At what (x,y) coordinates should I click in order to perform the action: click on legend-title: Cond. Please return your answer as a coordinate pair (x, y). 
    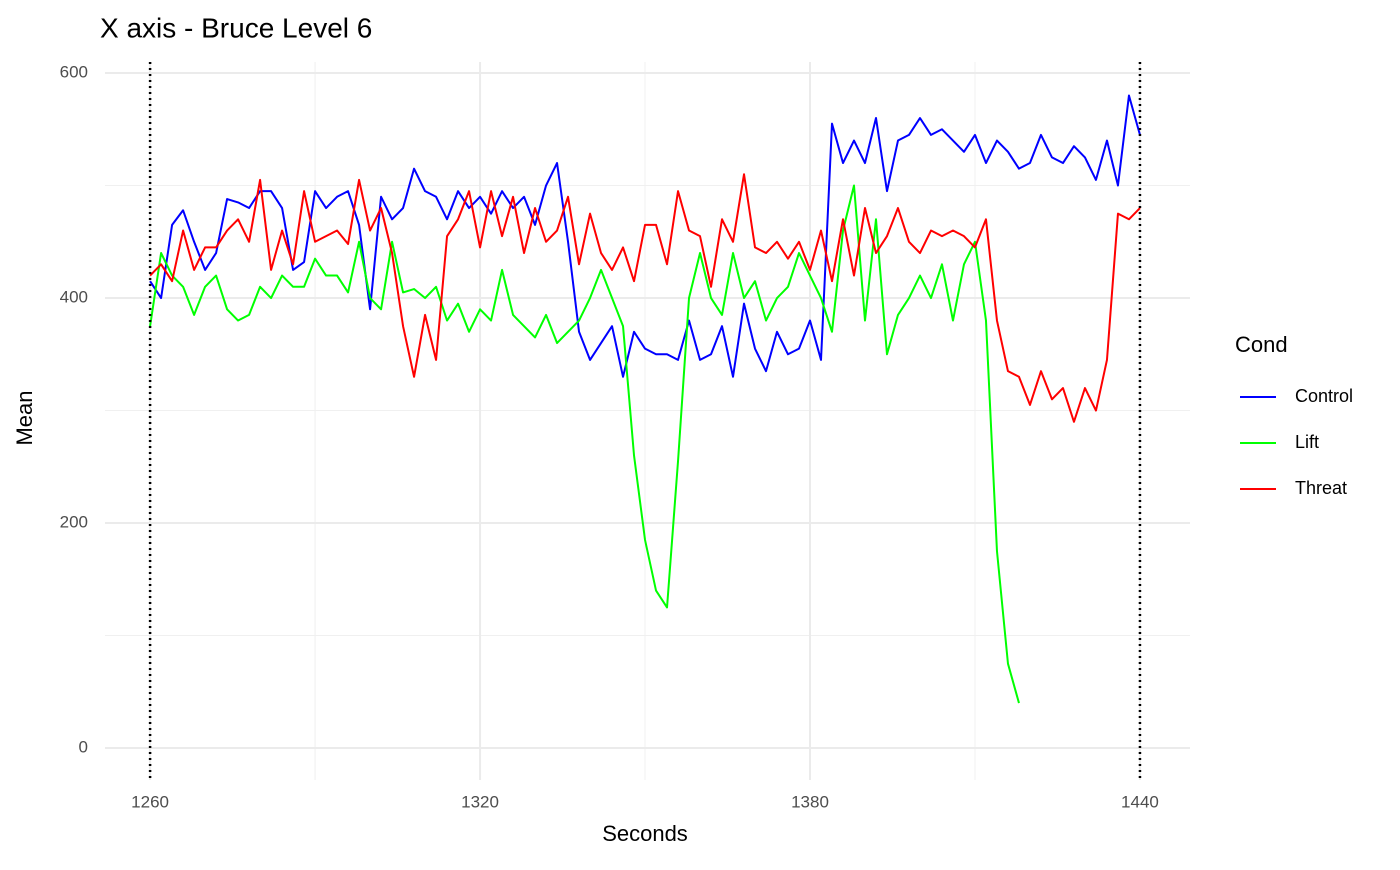
    Looking at the image, I should click on (1261, 344).